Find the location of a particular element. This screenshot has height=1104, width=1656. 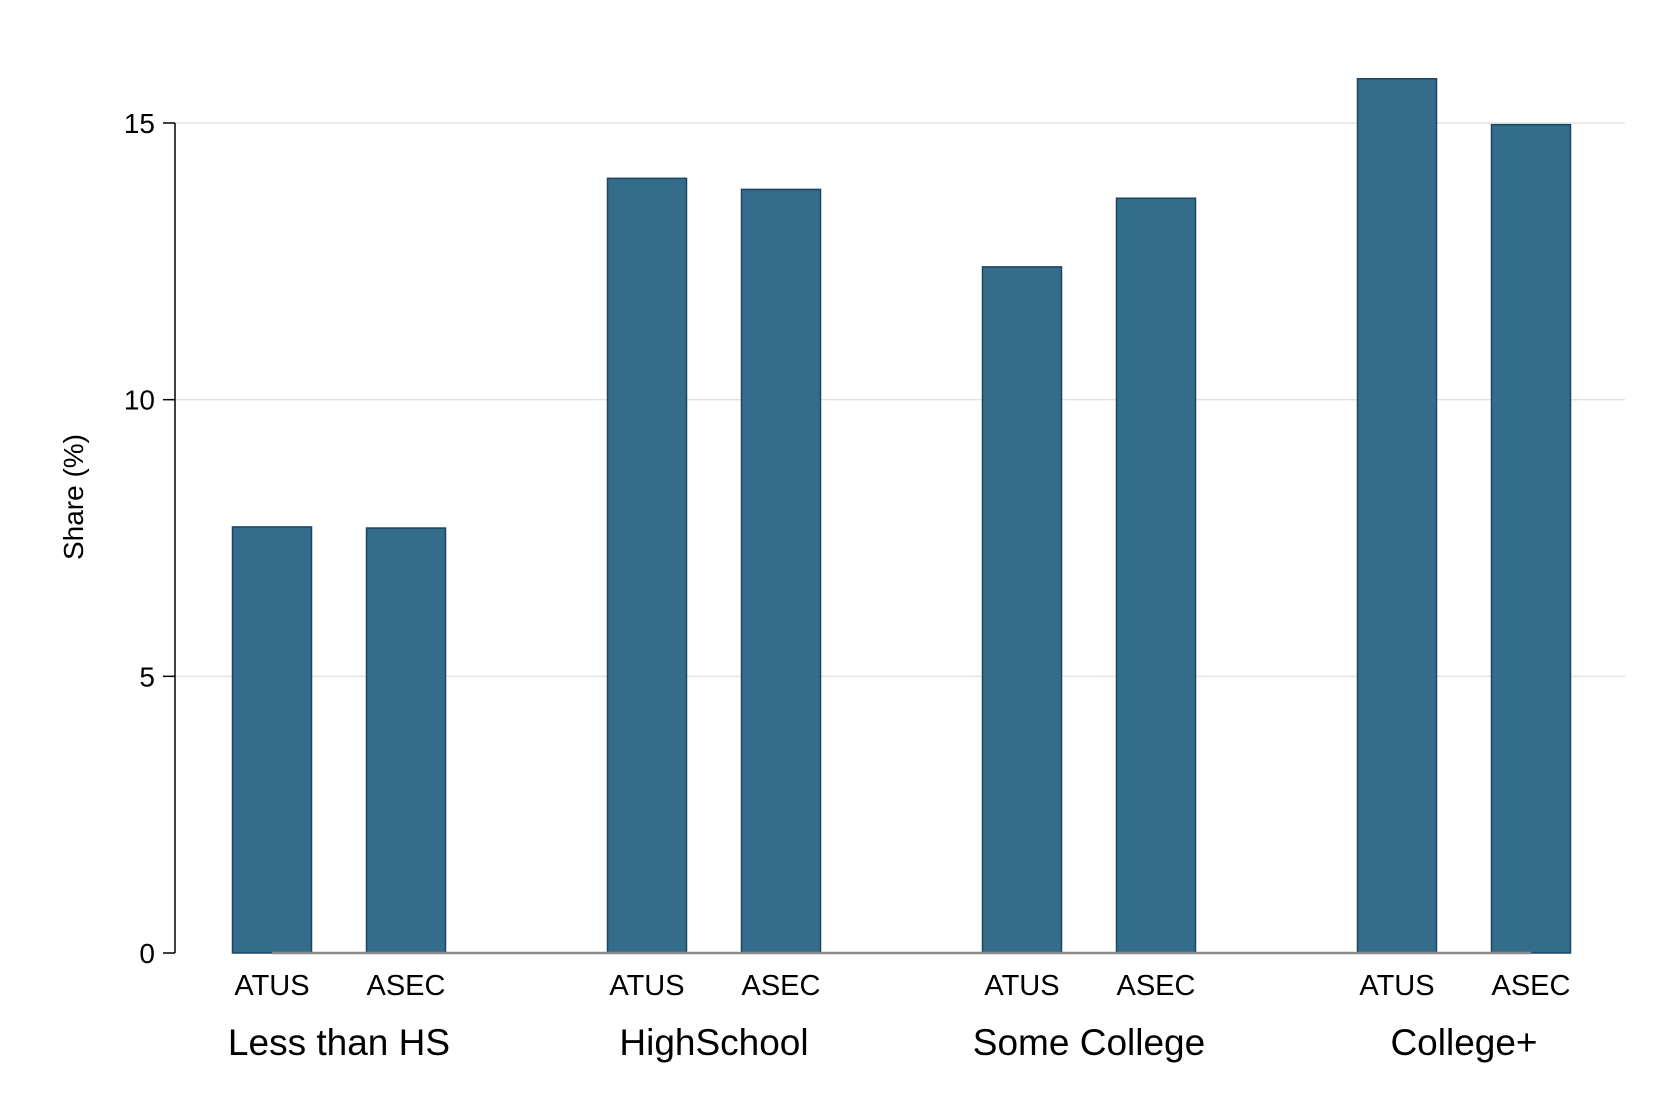

bar-label-2-0: ATUS is located at coordinates (1021, 986).